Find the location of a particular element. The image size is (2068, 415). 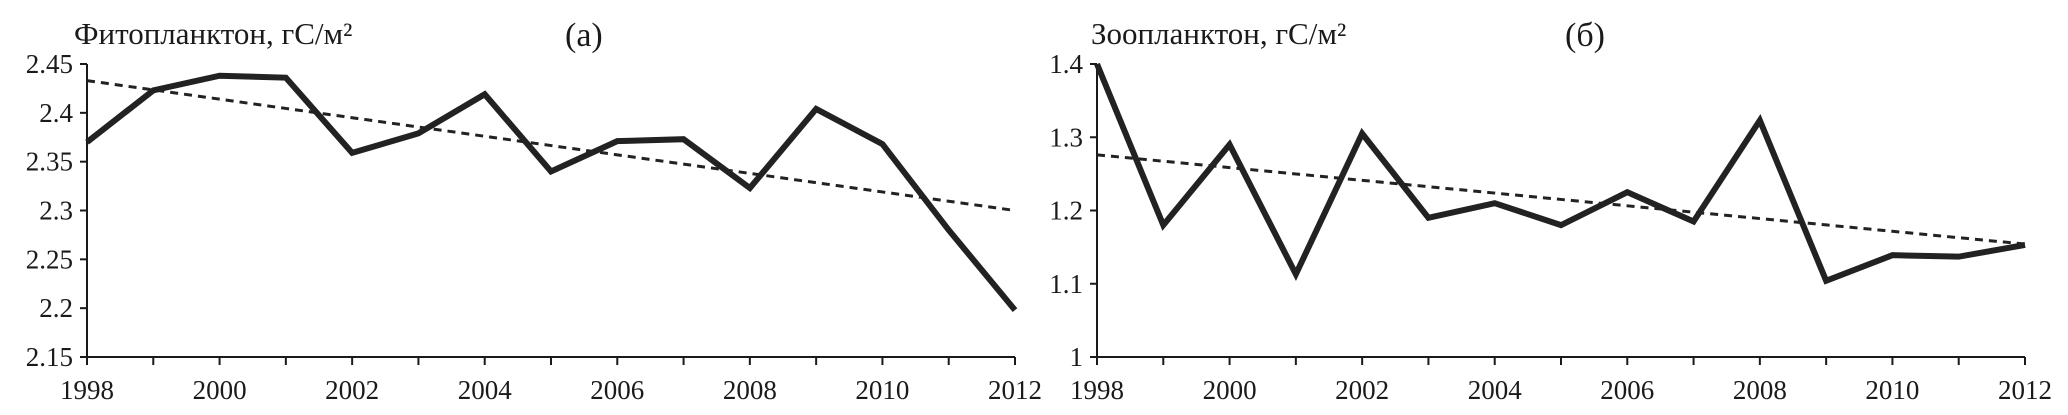

panel-b-x-tick-label: 2010 is located at coordinates (1892, 390).